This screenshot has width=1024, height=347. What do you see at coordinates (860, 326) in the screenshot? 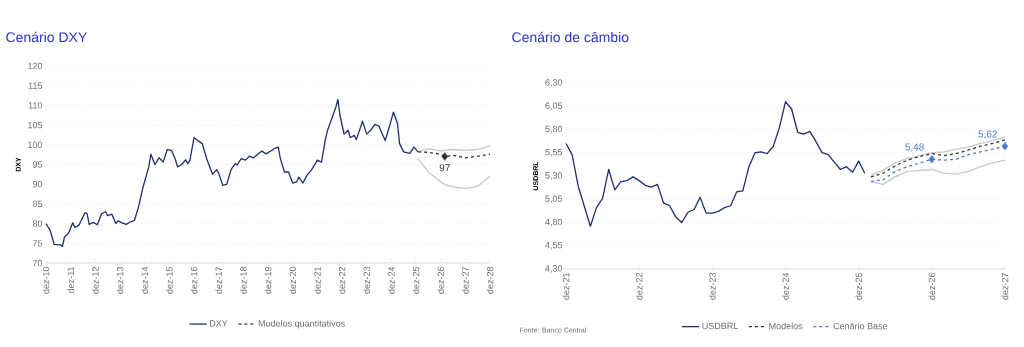
I see `legend-label: Cenário Base` at bounding box center [860, 326].